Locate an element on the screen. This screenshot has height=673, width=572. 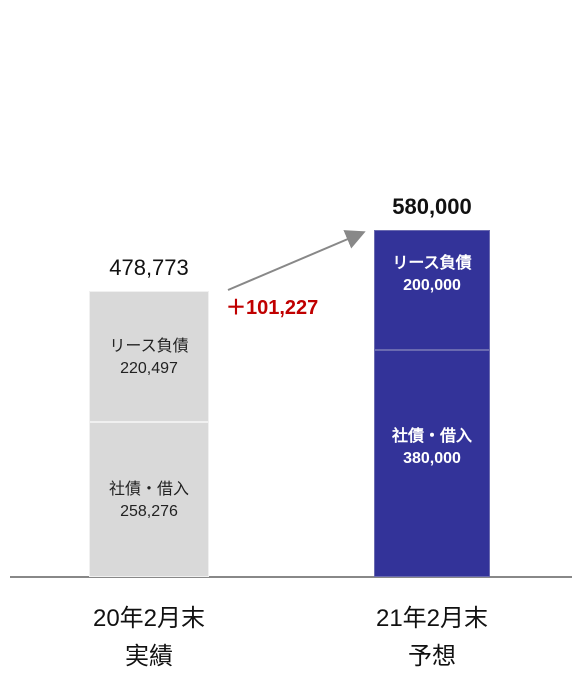
total-label: 580,000 is located at coordinates (432, 206).